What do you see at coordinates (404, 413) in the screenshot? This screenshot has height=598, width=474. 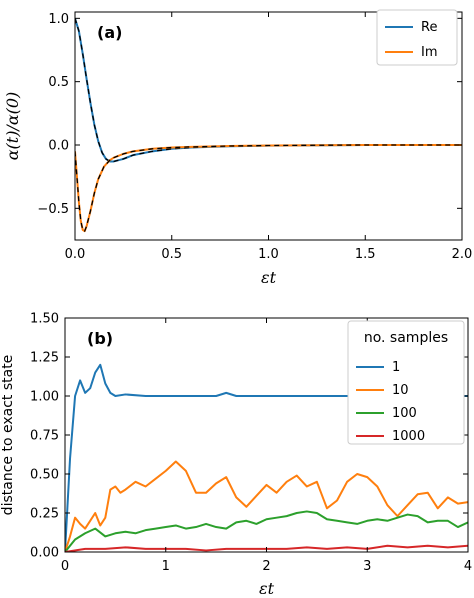 I see `legend-label-100: 100` at bounding box center [404, 413].